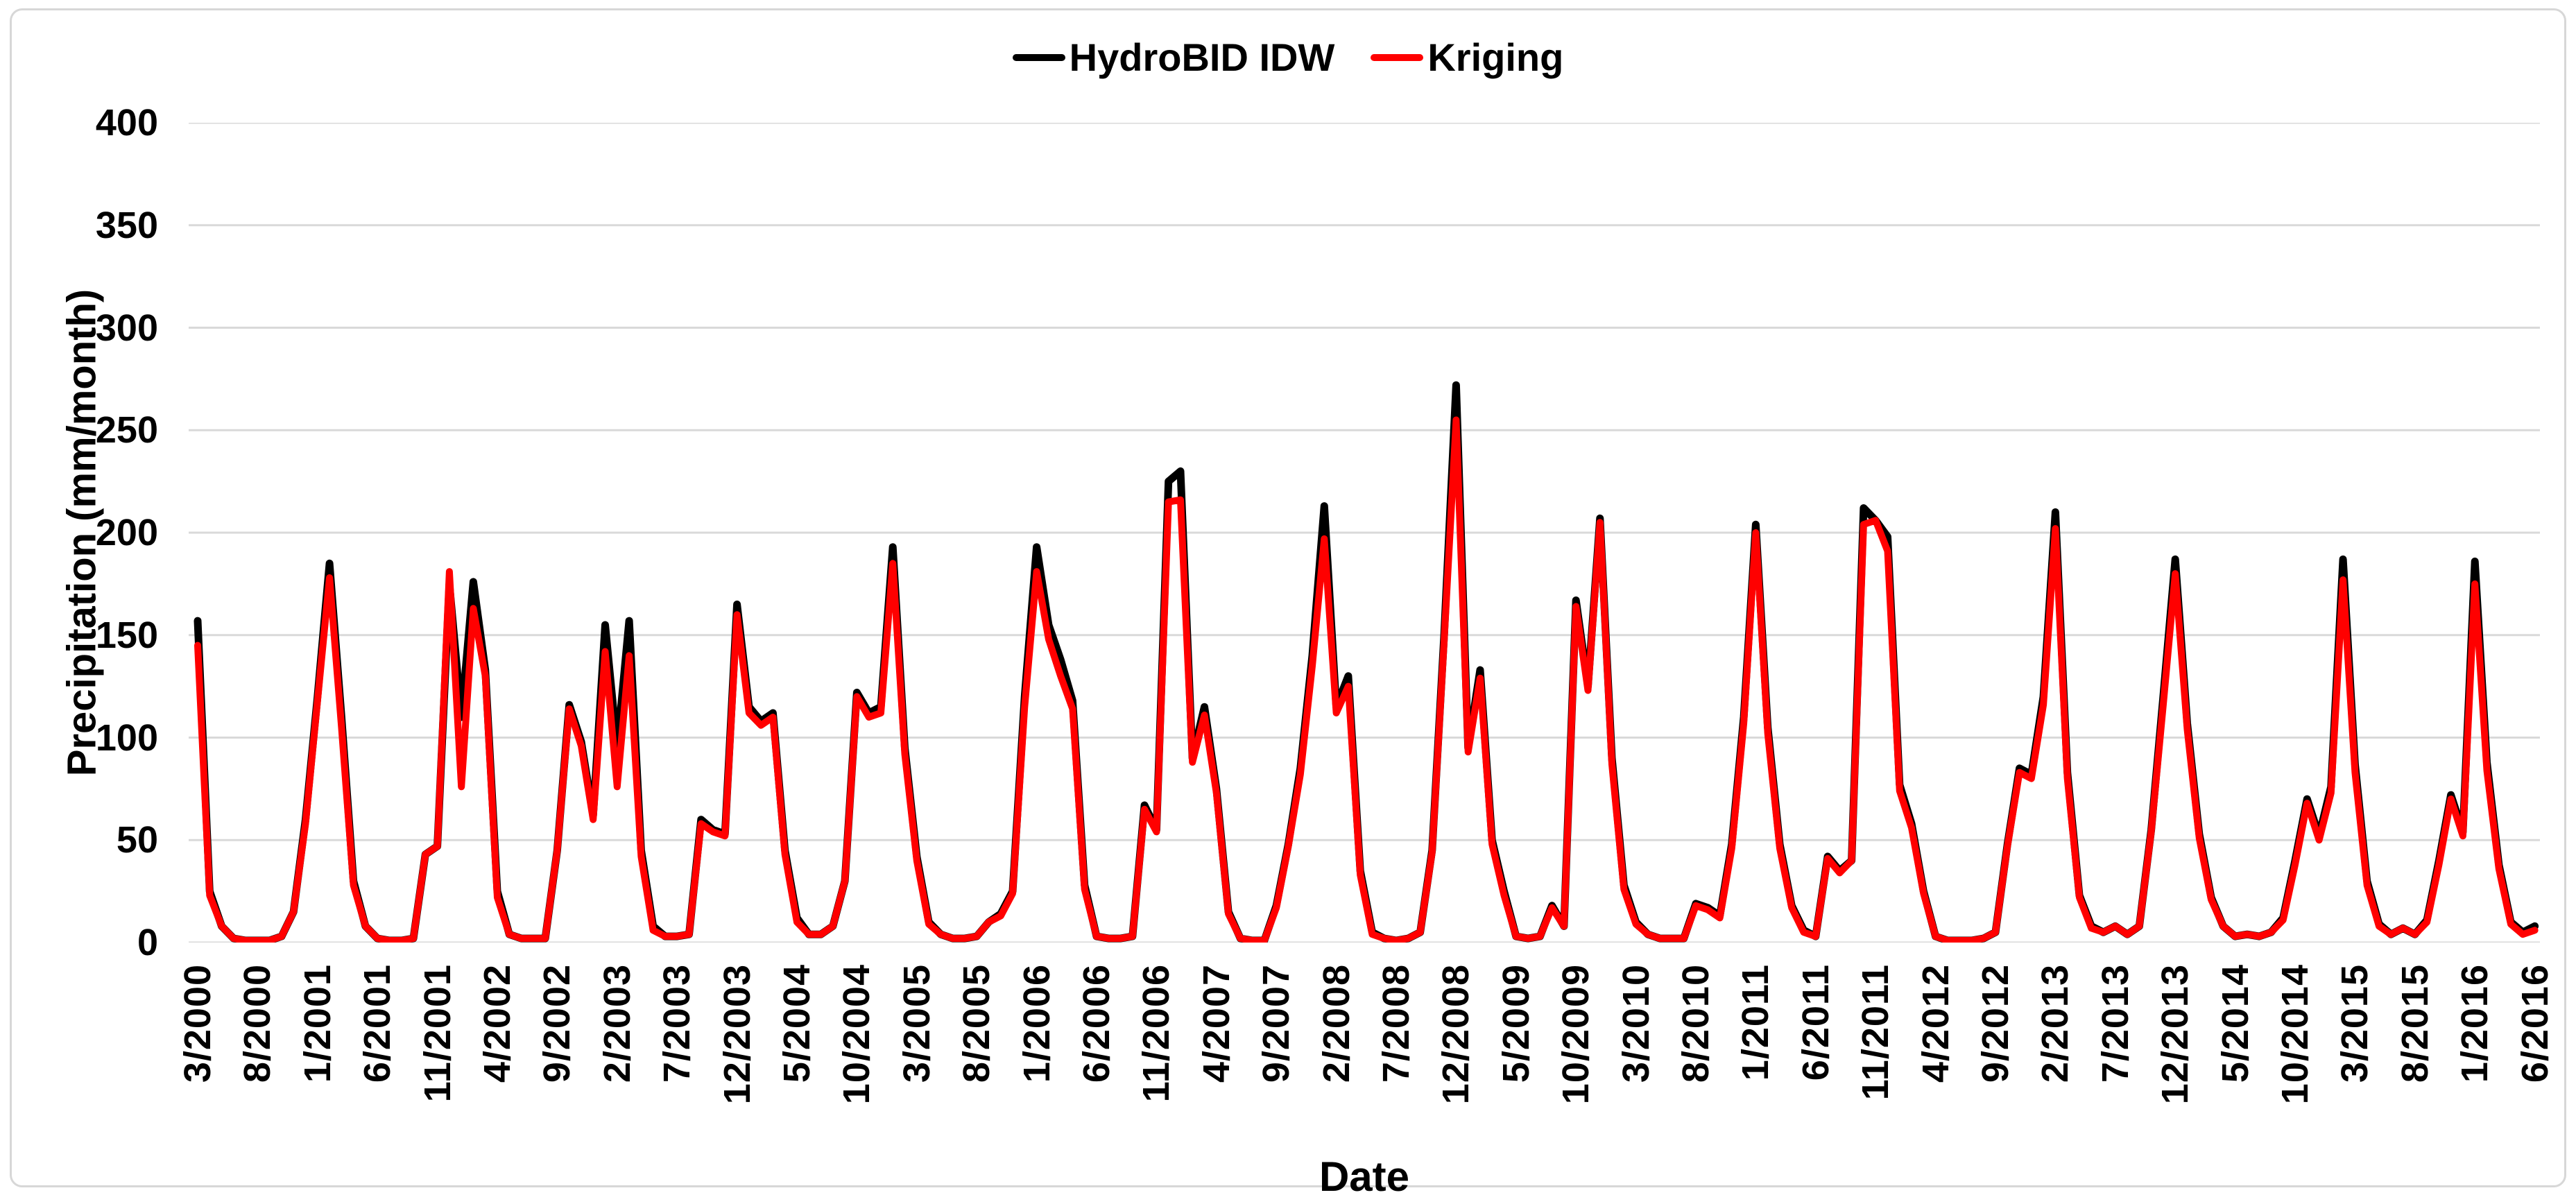 The image size is (2576, 1195). I want to click on x-tick-label-12-2013: 12/2013, so click(2175, 1034).